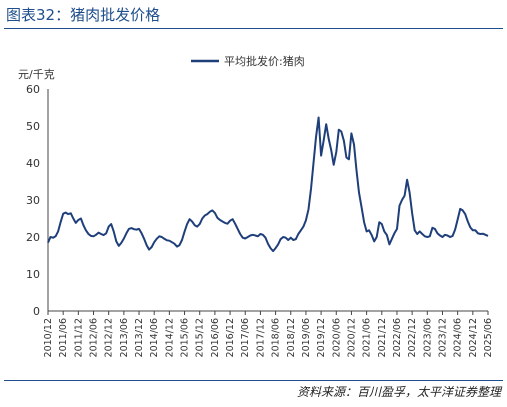 The image size is (507, 407). I want to click on source-rule, so click(253, 380).